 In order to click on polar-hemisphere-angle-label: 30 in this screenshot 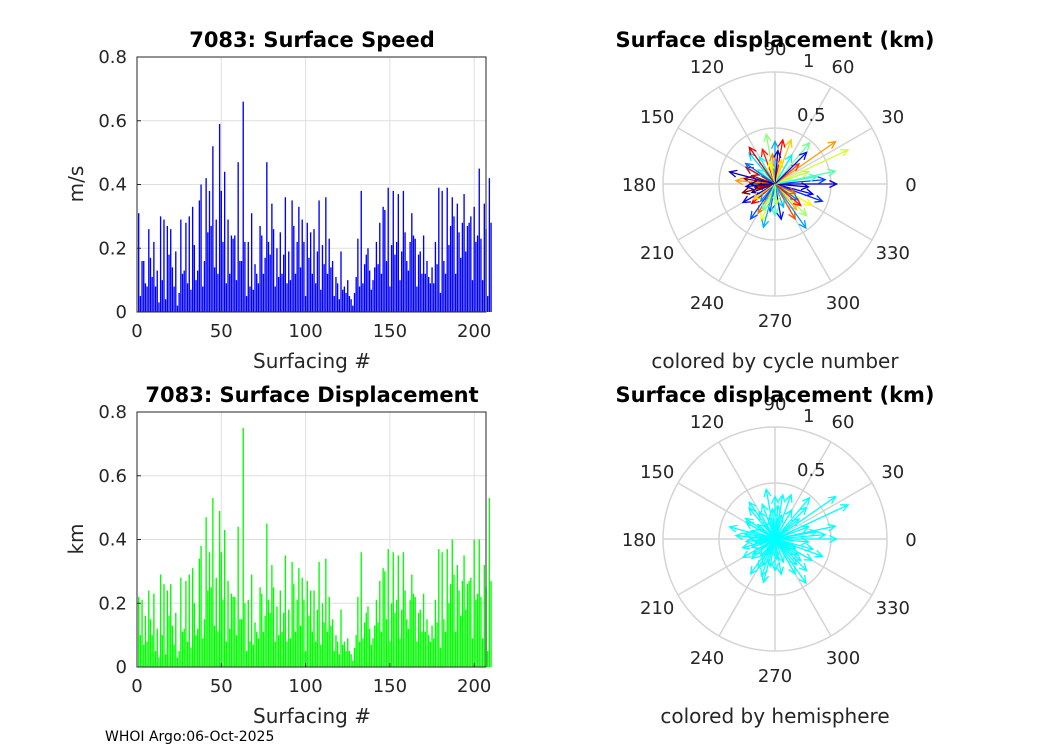, I will do `click(892, 472)`.